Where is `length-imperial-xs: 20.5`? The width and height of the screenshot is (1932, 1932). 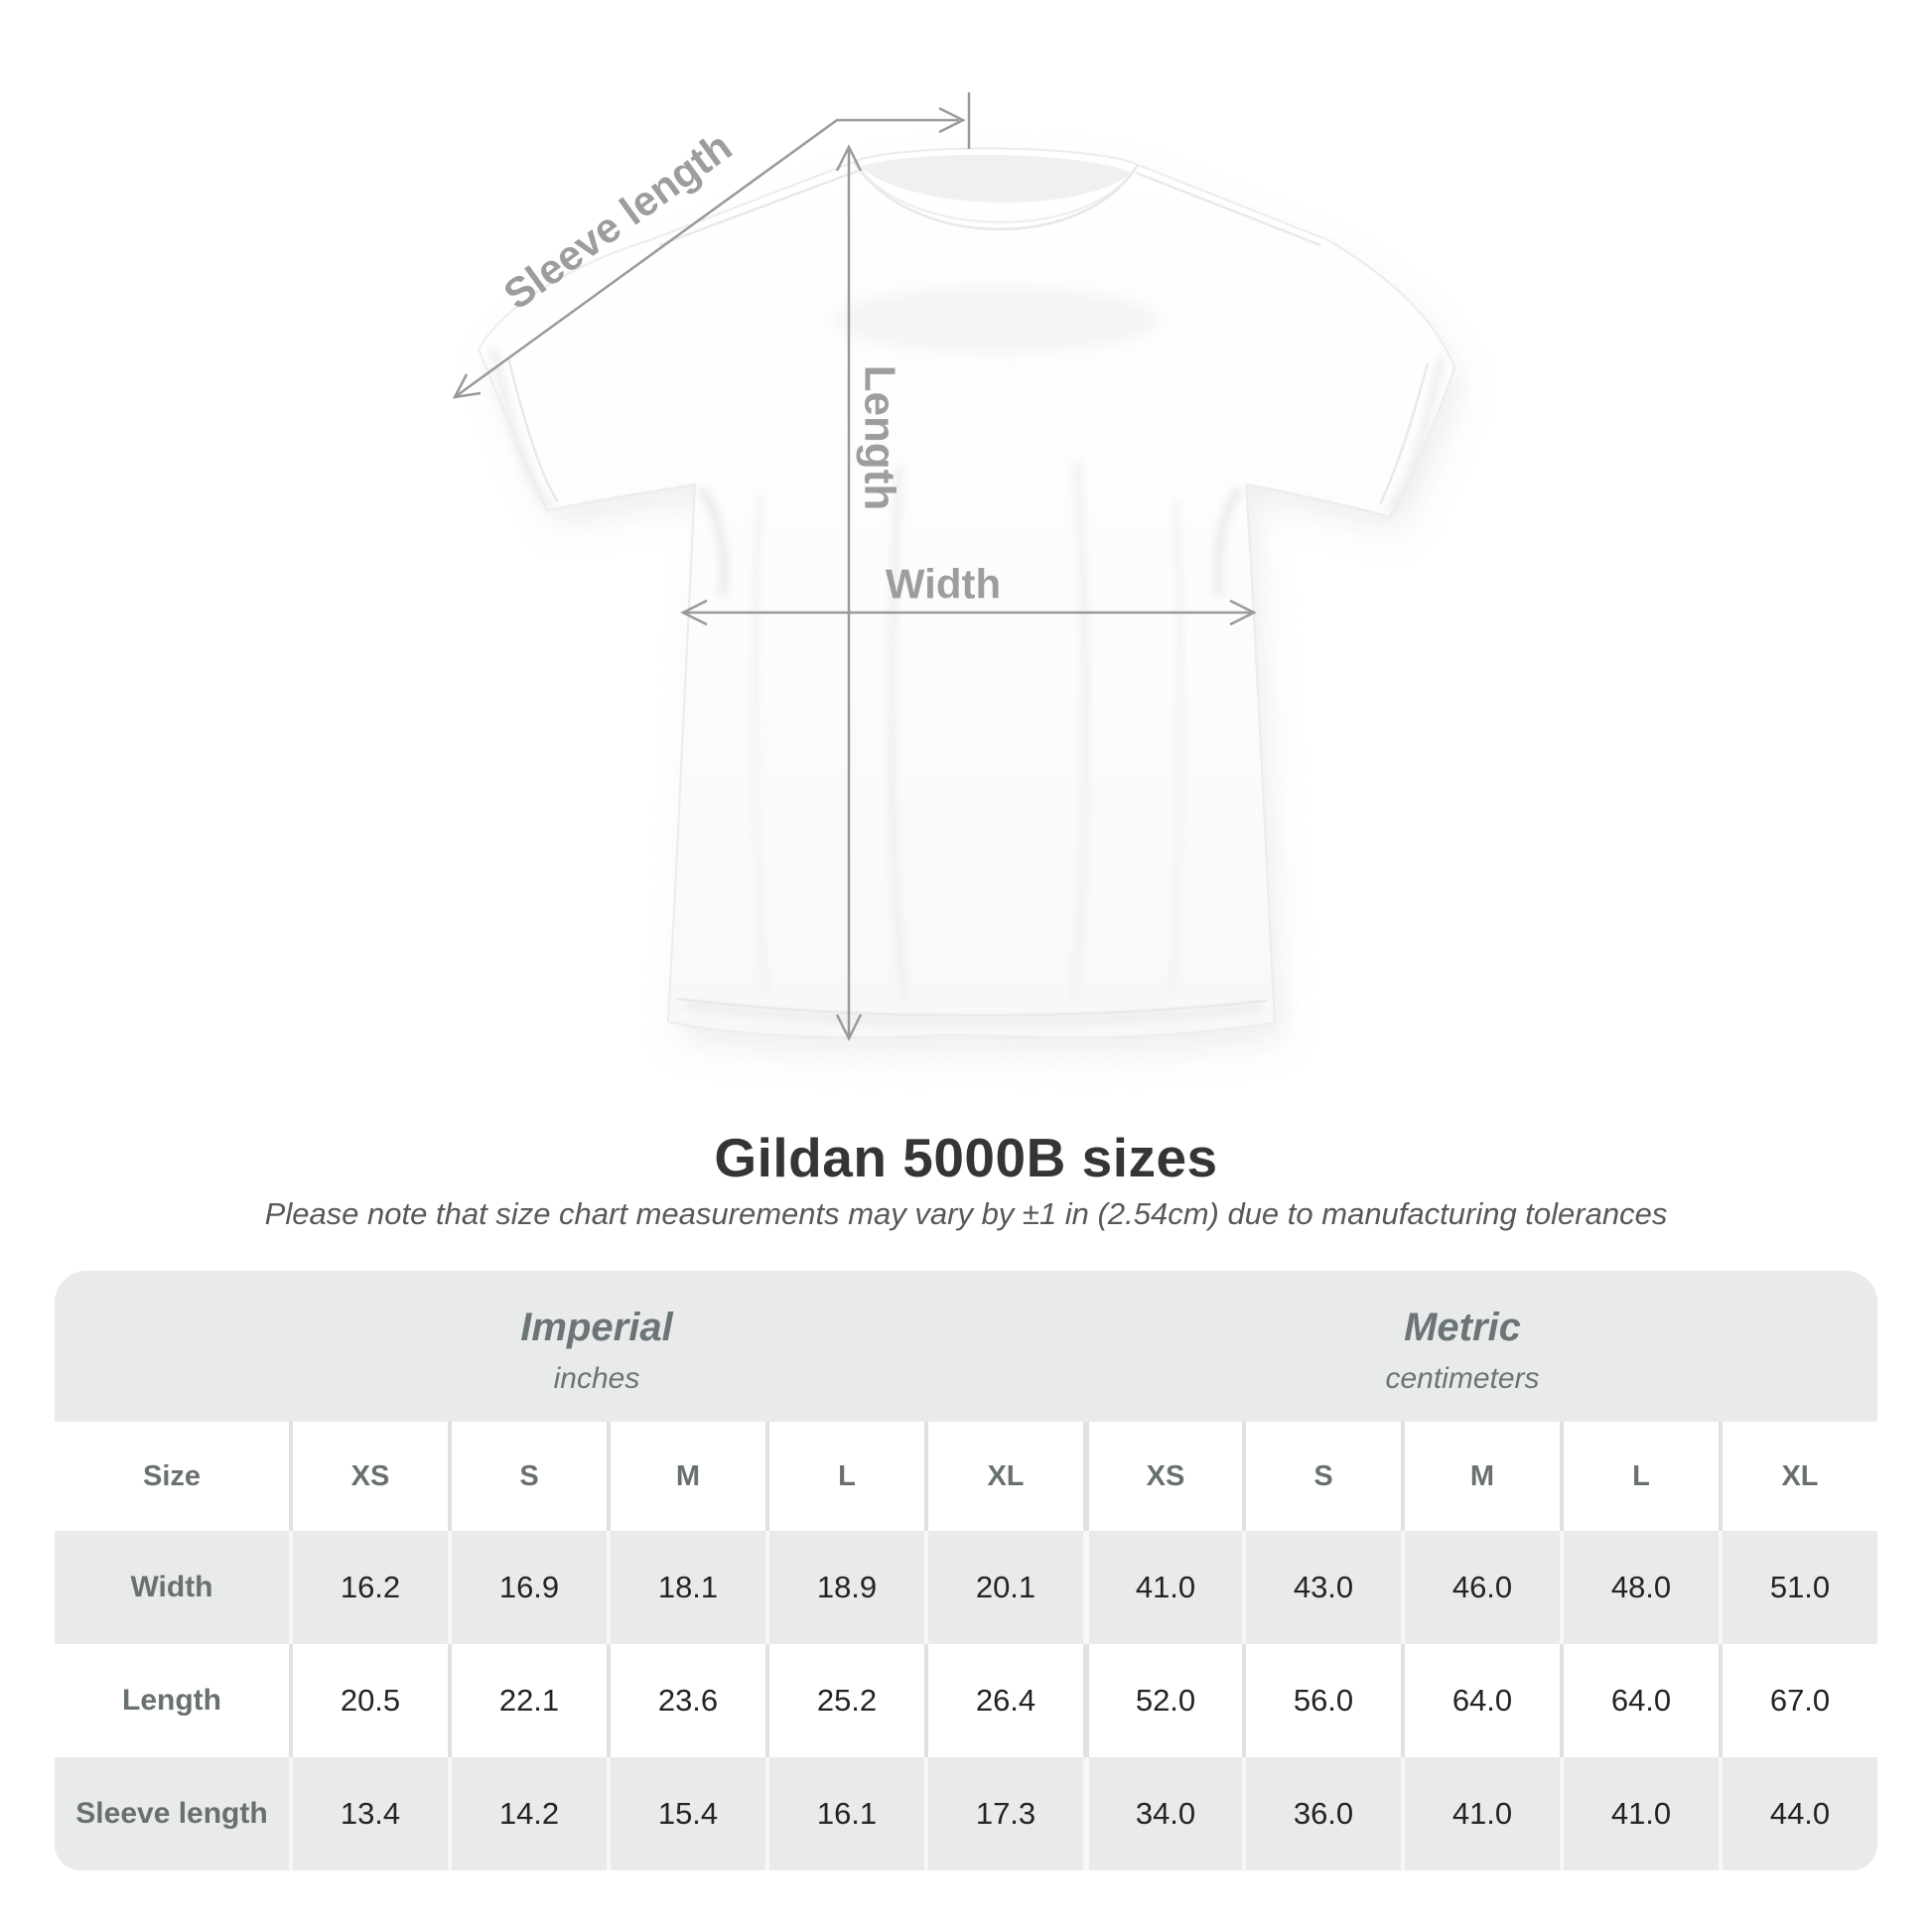 length-imperial-xs: 20.5 is located at coordinates (369, 1701).